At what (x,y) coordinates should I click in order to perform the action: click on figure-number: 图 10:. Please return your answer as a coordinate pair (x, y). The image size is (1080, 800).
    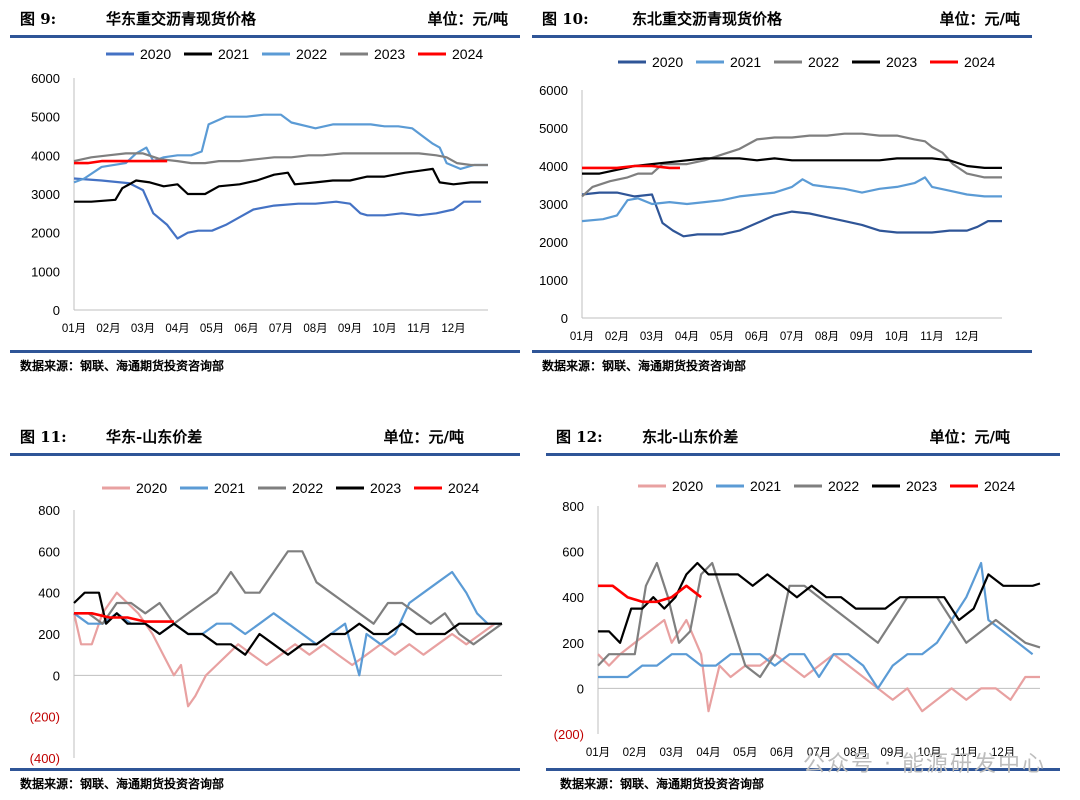
    Looking at the image, I should click on (565, 19).